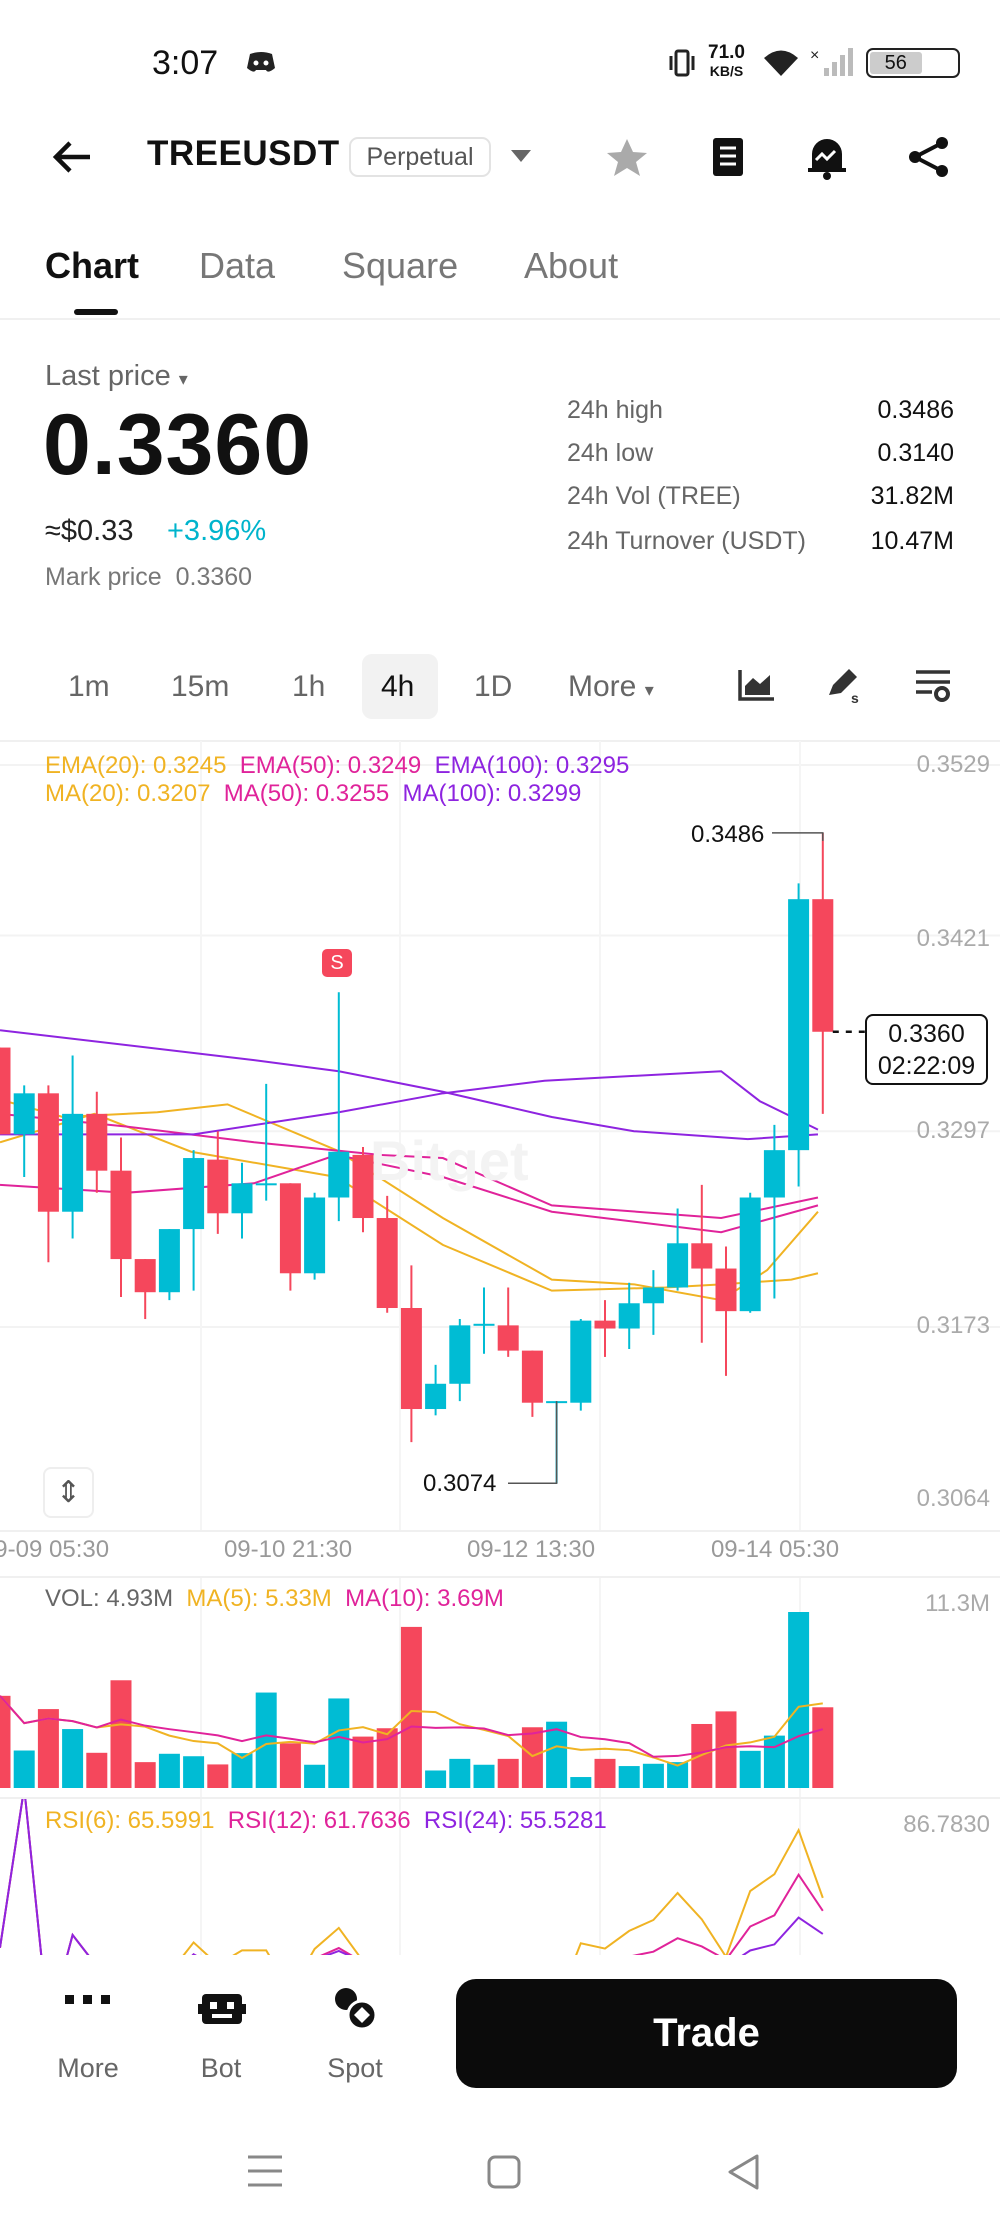 The image size is (1000, 2234). I want to click on star-icon, so click(627, 157).